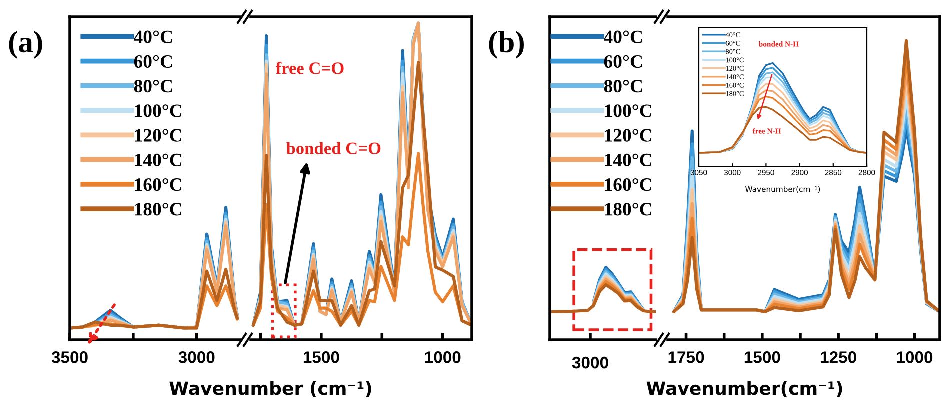 The image size is (943, 408). Describe the element at coordinates (506, 45) in the screenshot. I see `chart-title: (b)` at that location.